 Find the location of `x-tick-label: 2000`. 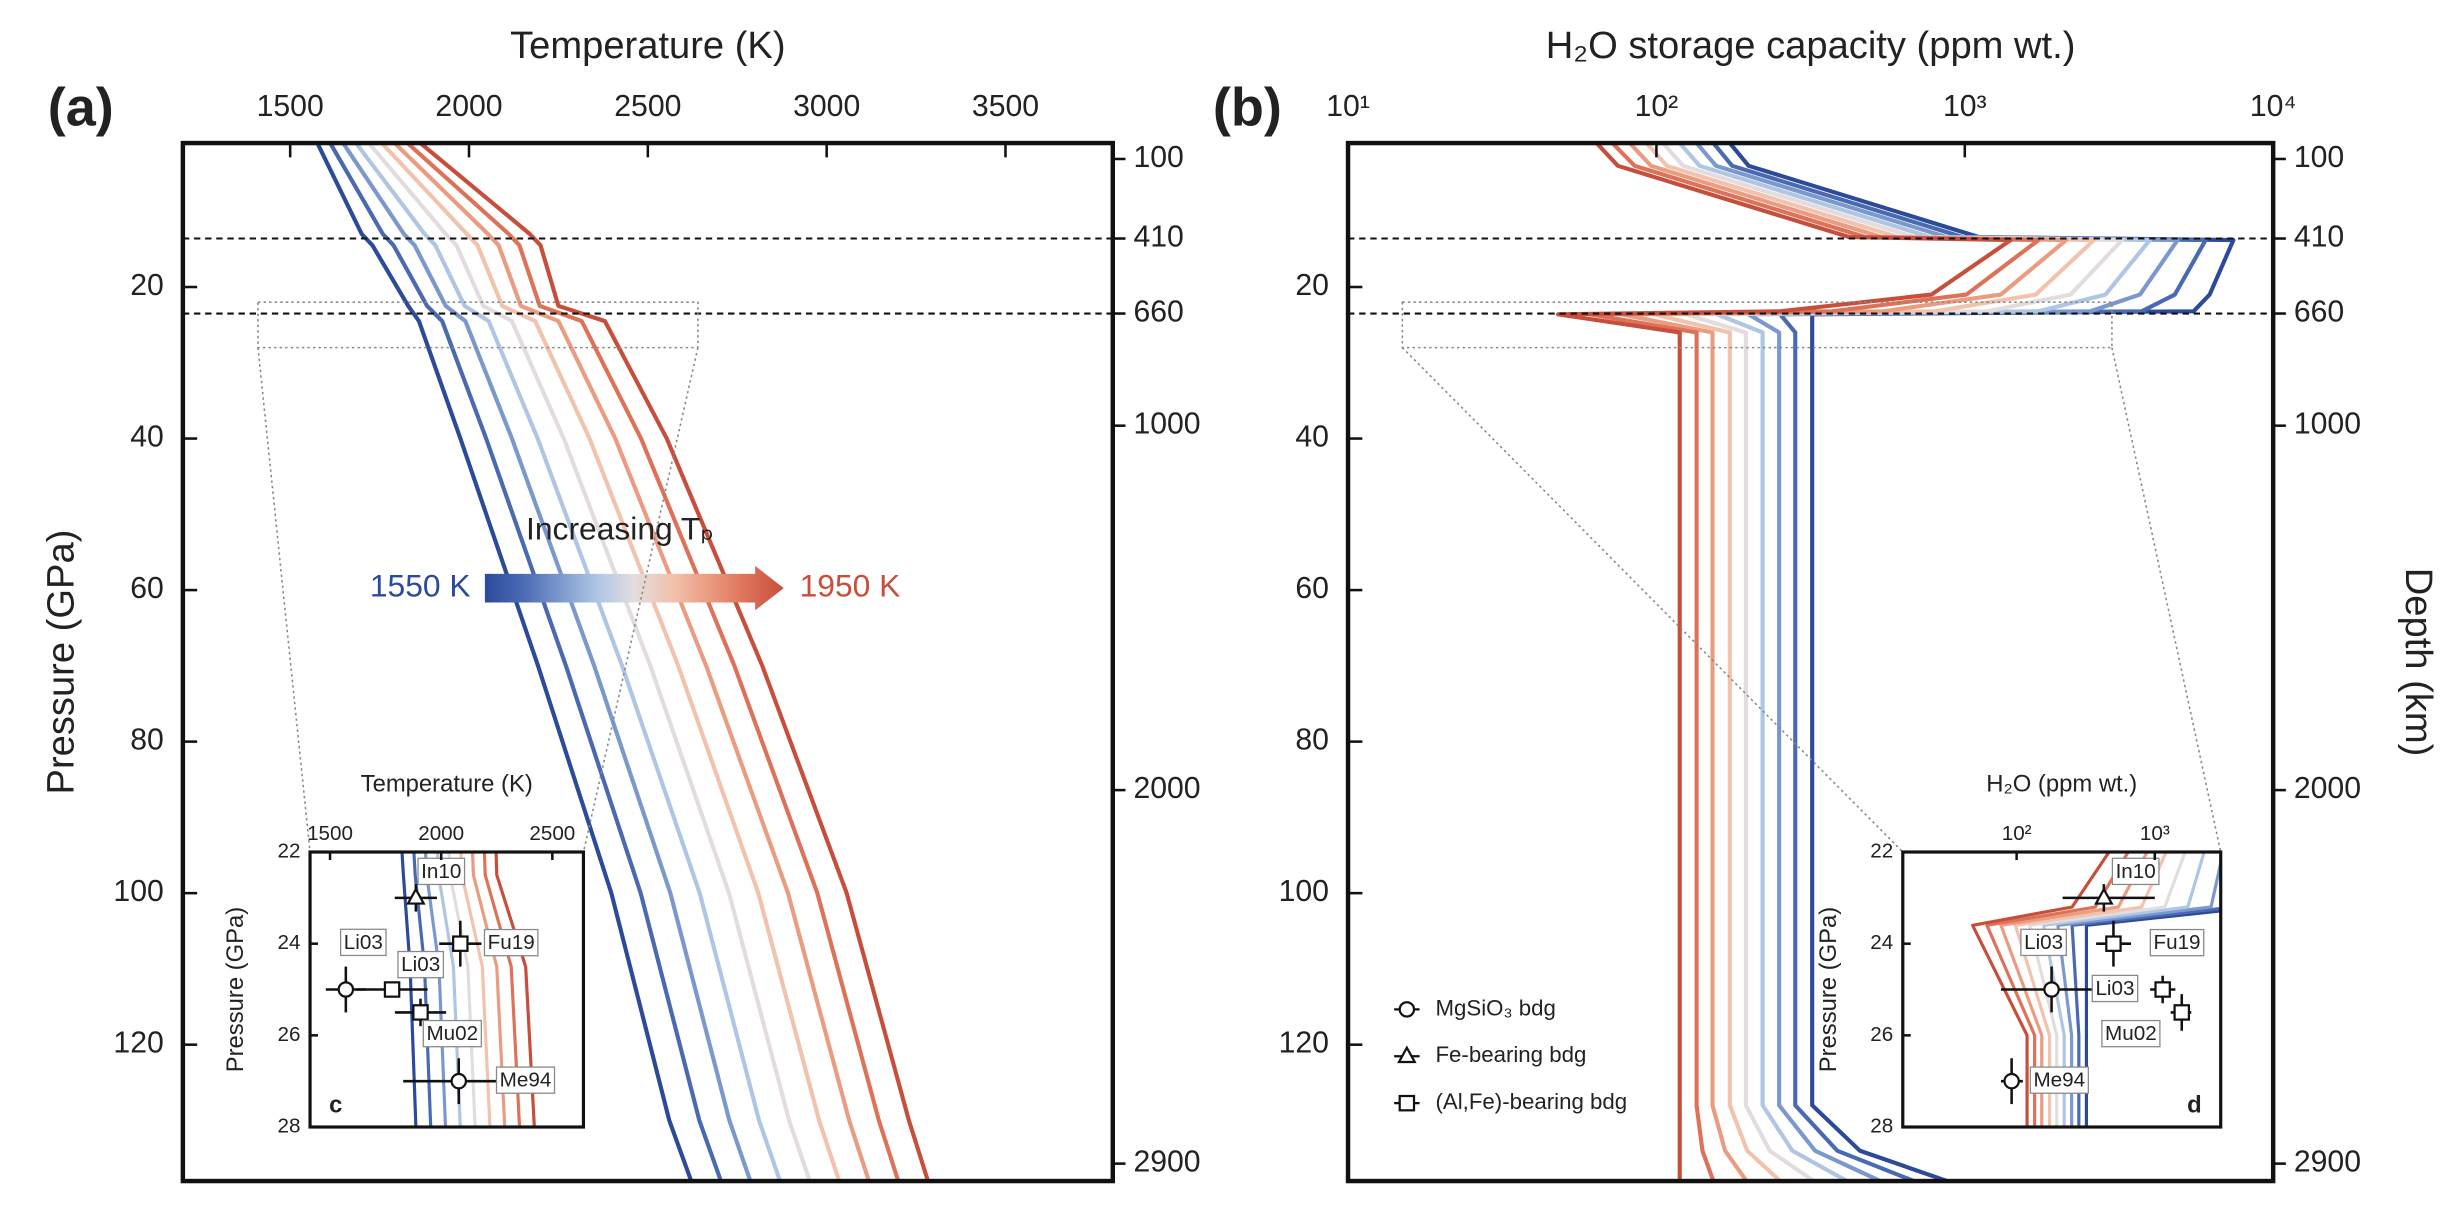

x-tick-label: 2000 is located at coordinates (468, 106).